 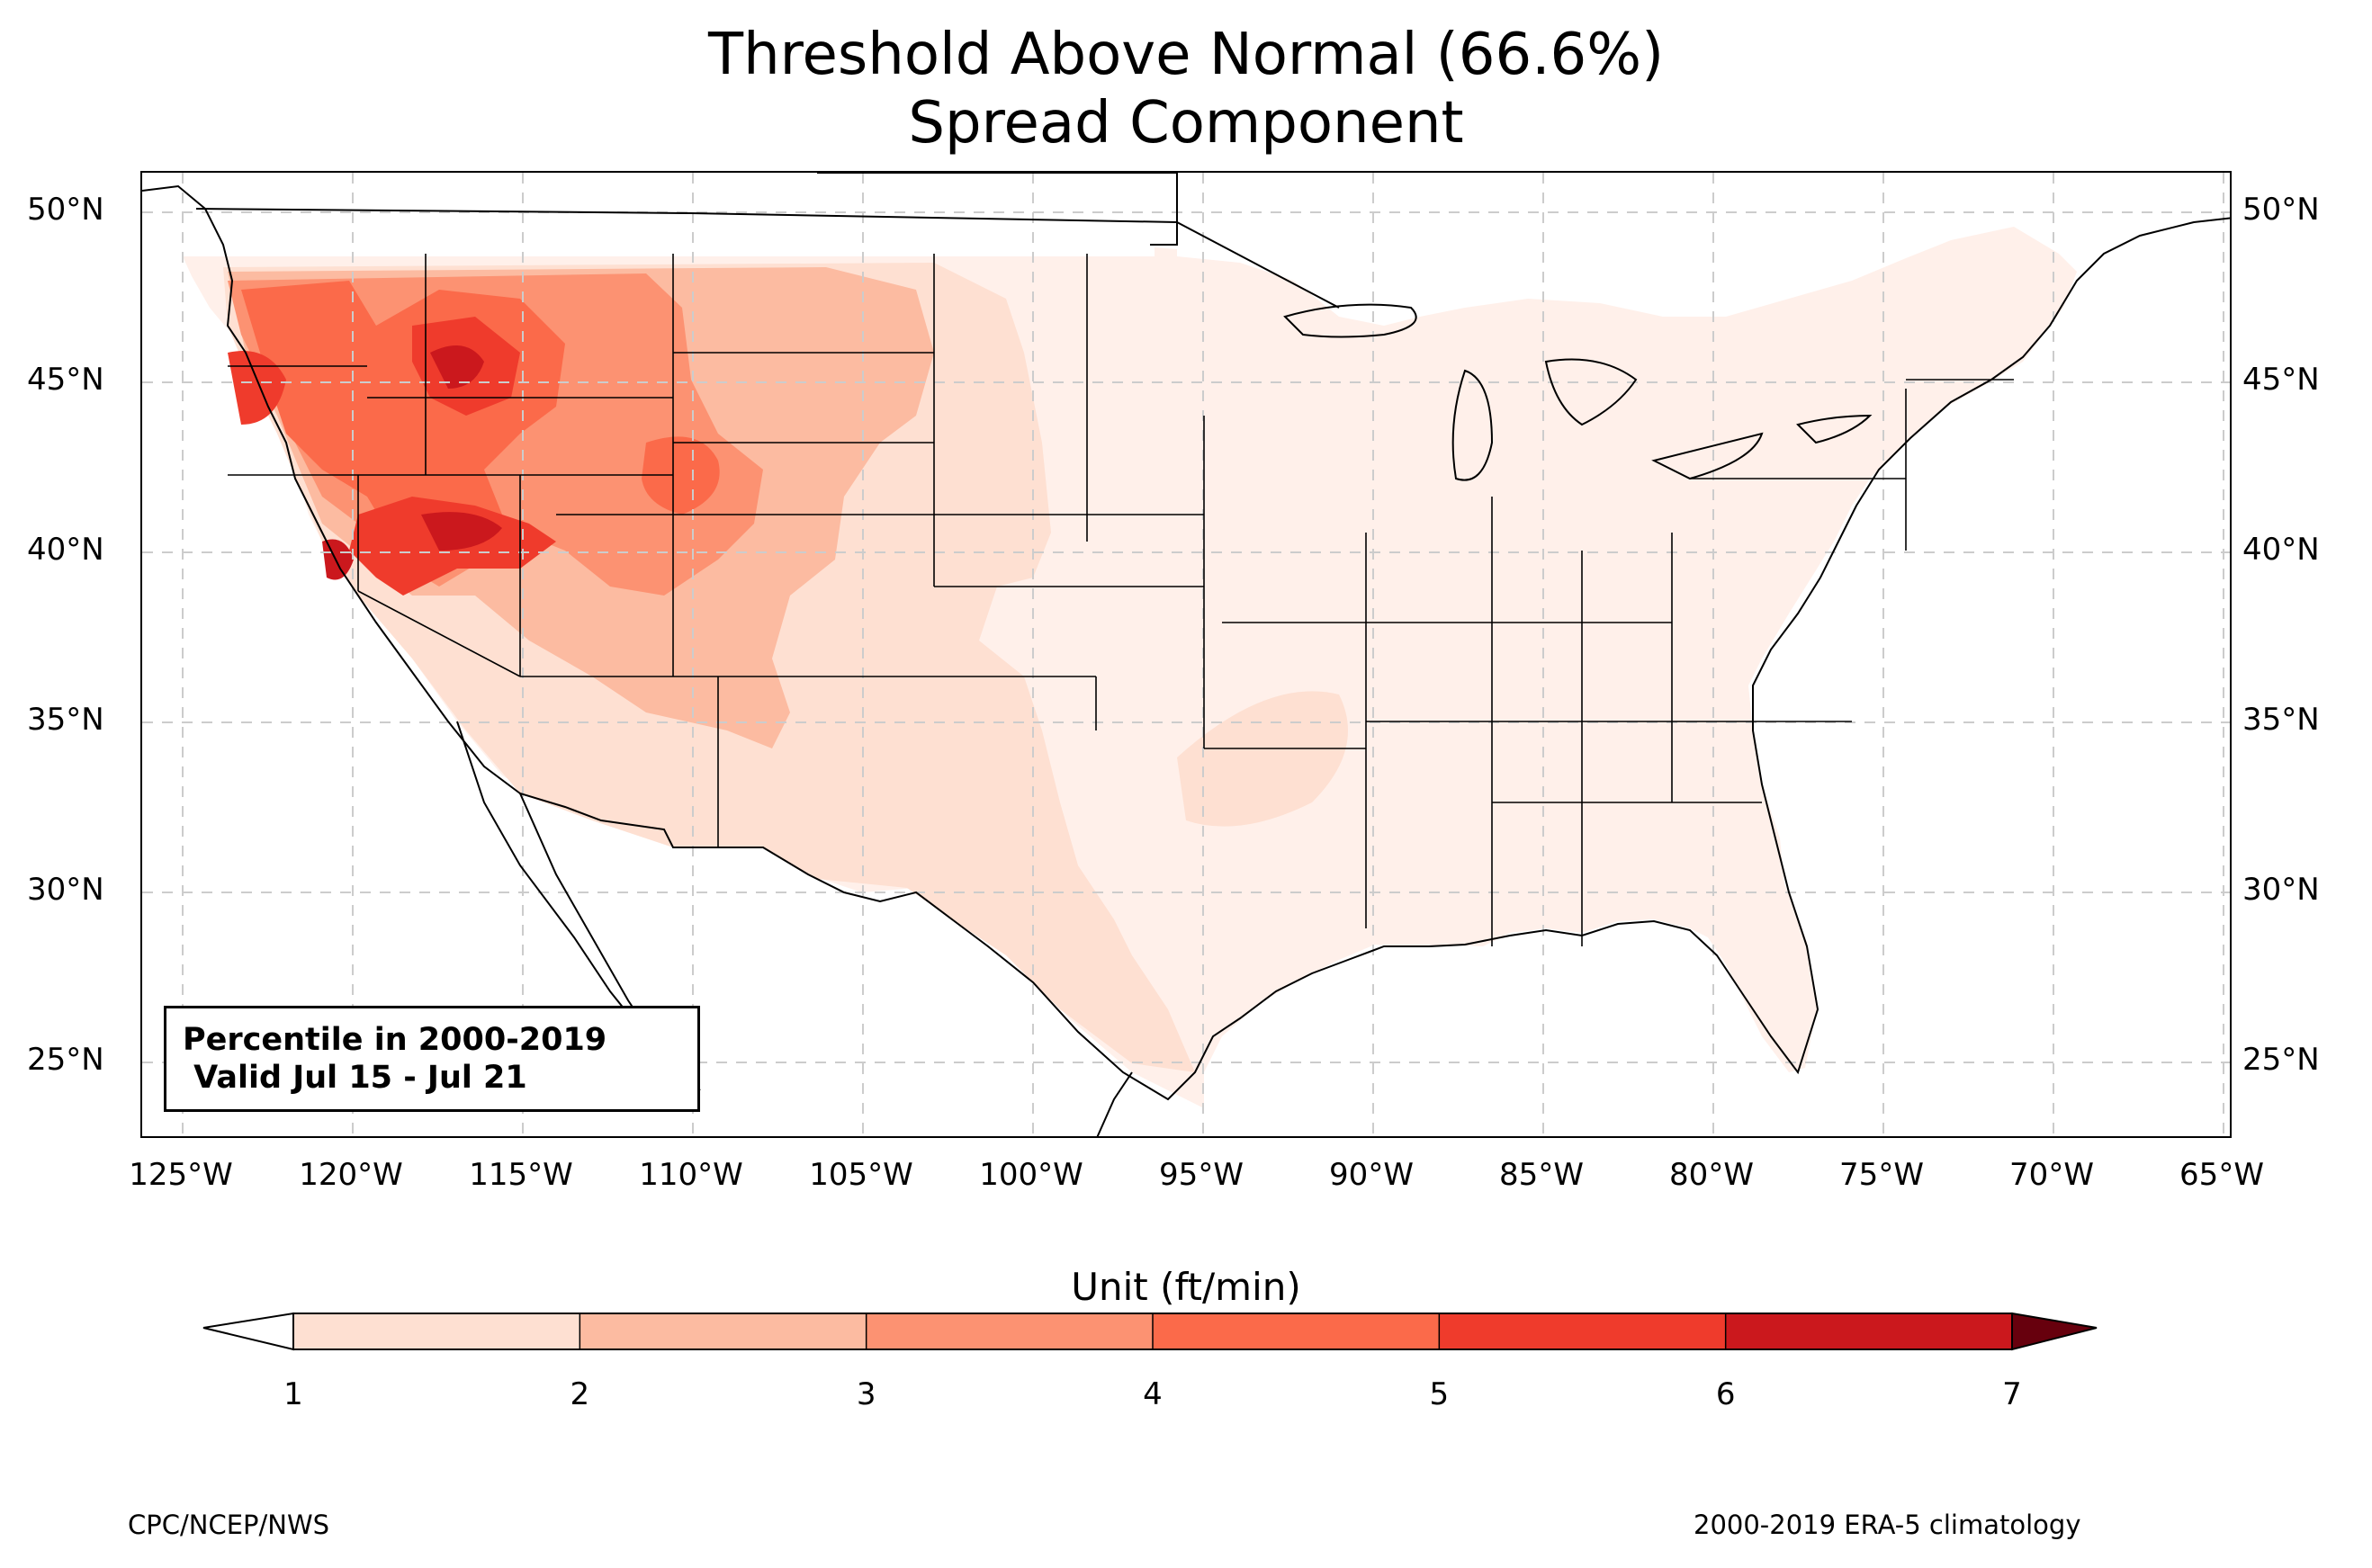 What do you see at coordinates (580, 1394) in the screenshot?
I see `colorbar-tick-label: 2` at bounding box center [580, 1394].